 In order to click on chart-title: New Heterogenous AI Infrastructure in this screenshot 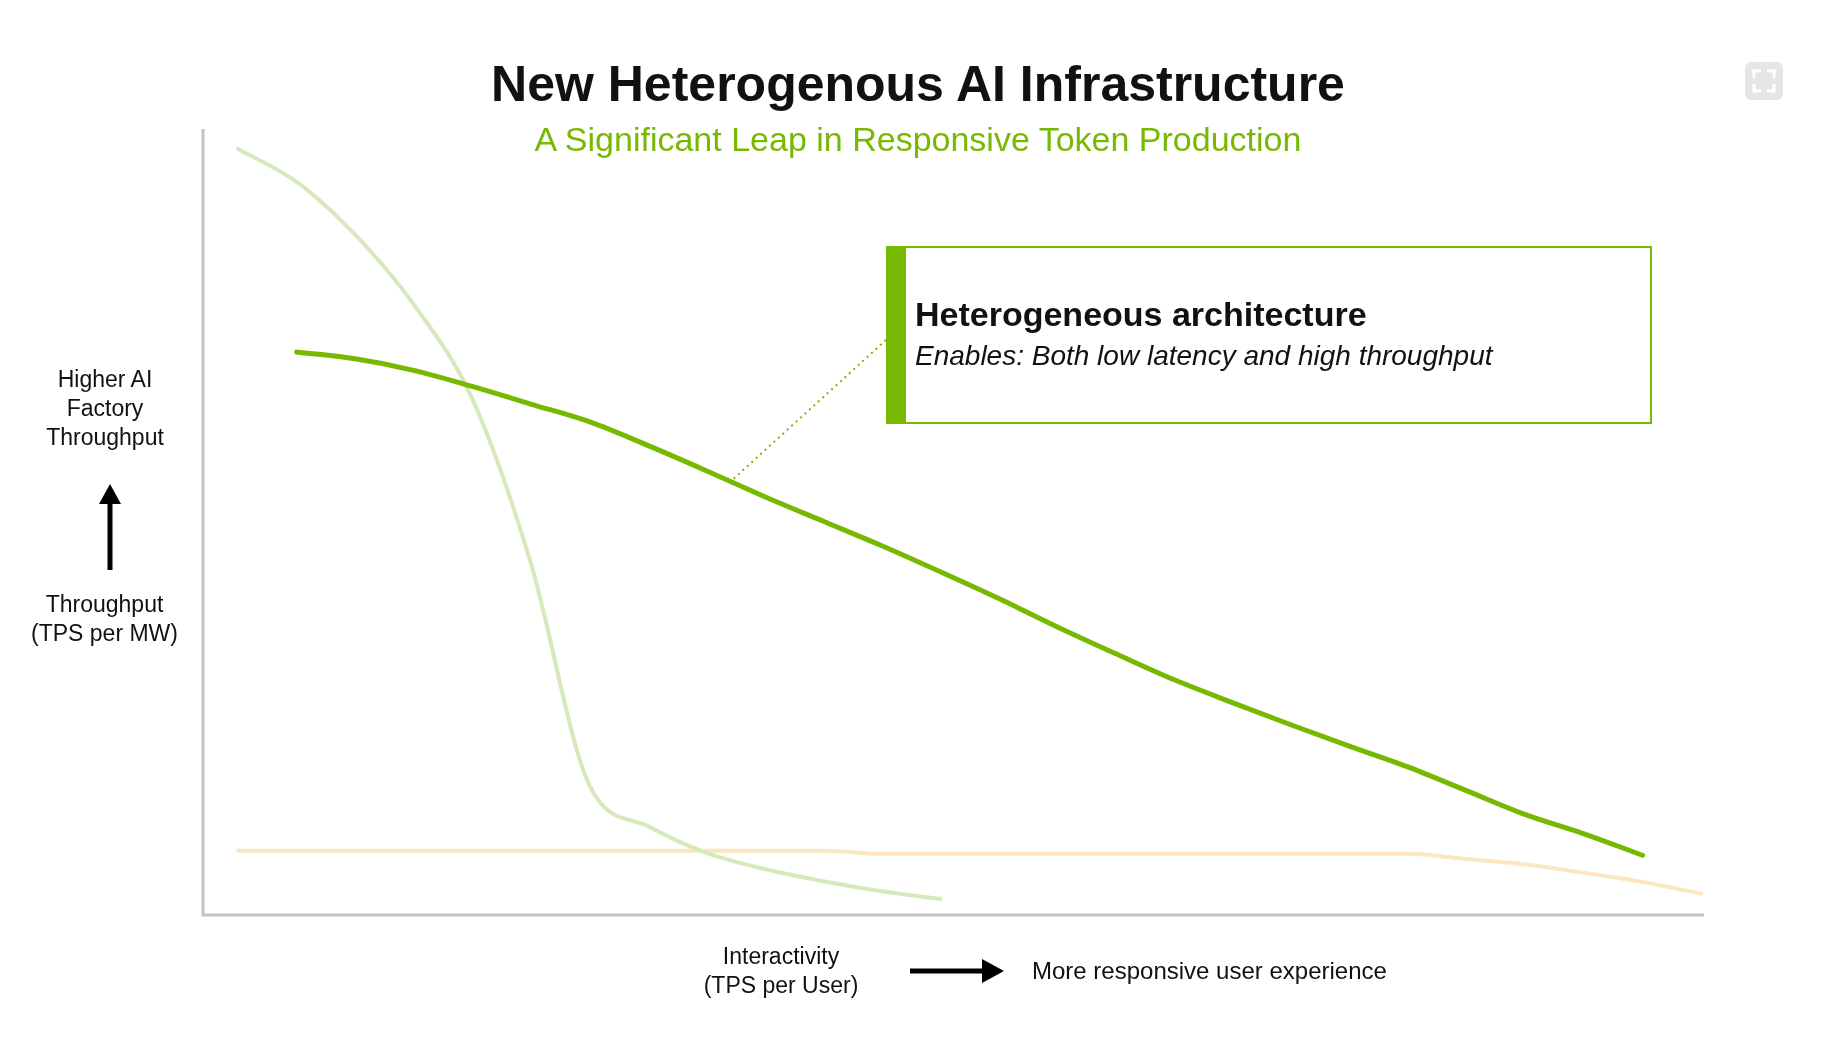, I will do `click(918, 84)`.